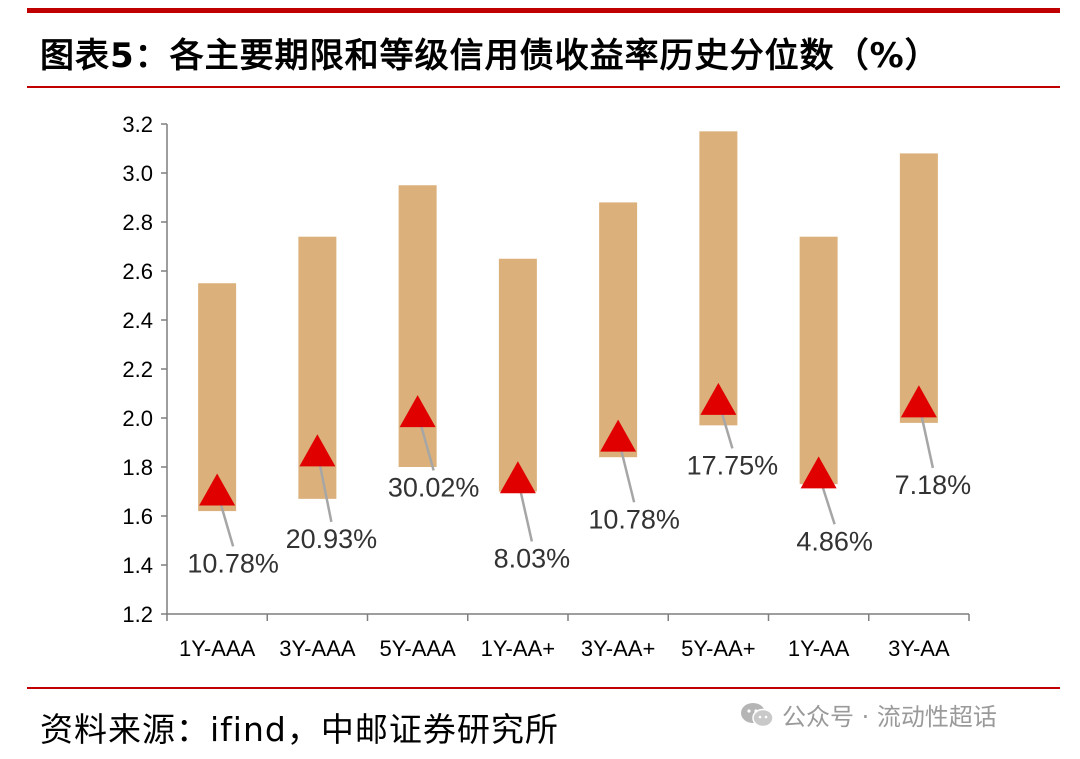 The height and width of the screenshot is (759, 1080). Describe the element at coordinates (490, 56) in the screenshot. I see `chart-title: 图表5：各主要期限和等级信用债收益率历史分位数（%）` at that location.